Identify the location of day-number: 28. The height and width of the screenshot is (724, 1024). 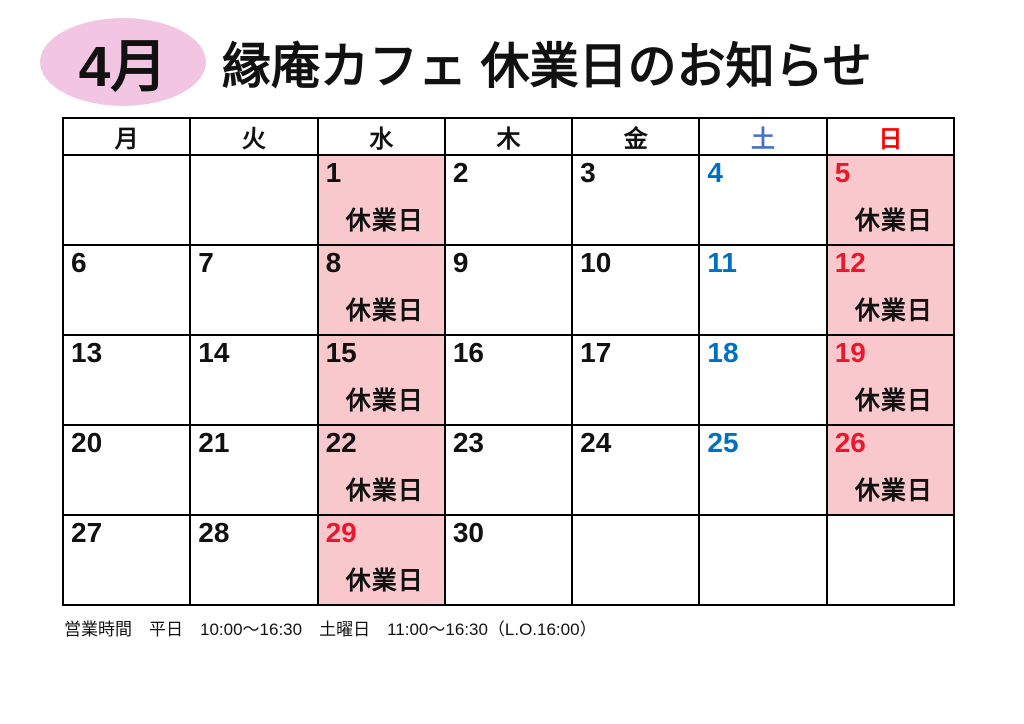
(214, 532).